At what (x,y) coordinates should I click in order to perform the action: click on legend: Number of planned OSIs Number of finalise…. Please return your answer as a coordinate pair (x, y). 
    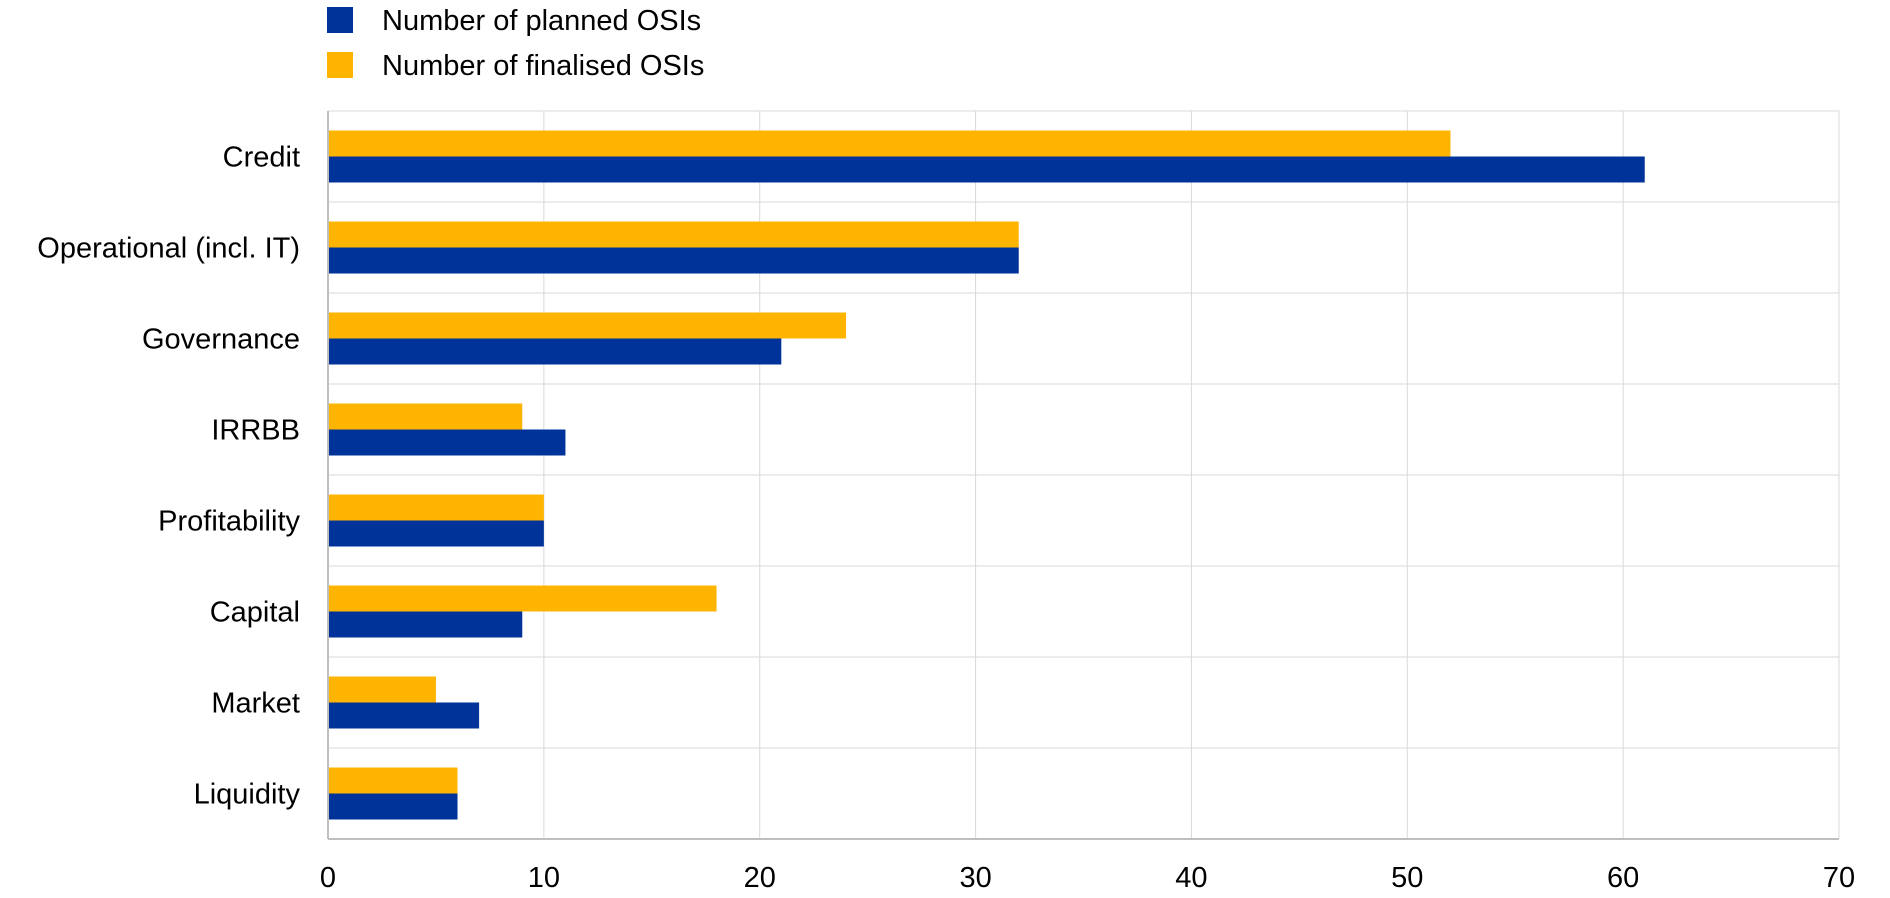
    Looking at the image, I should click on (515, 43).